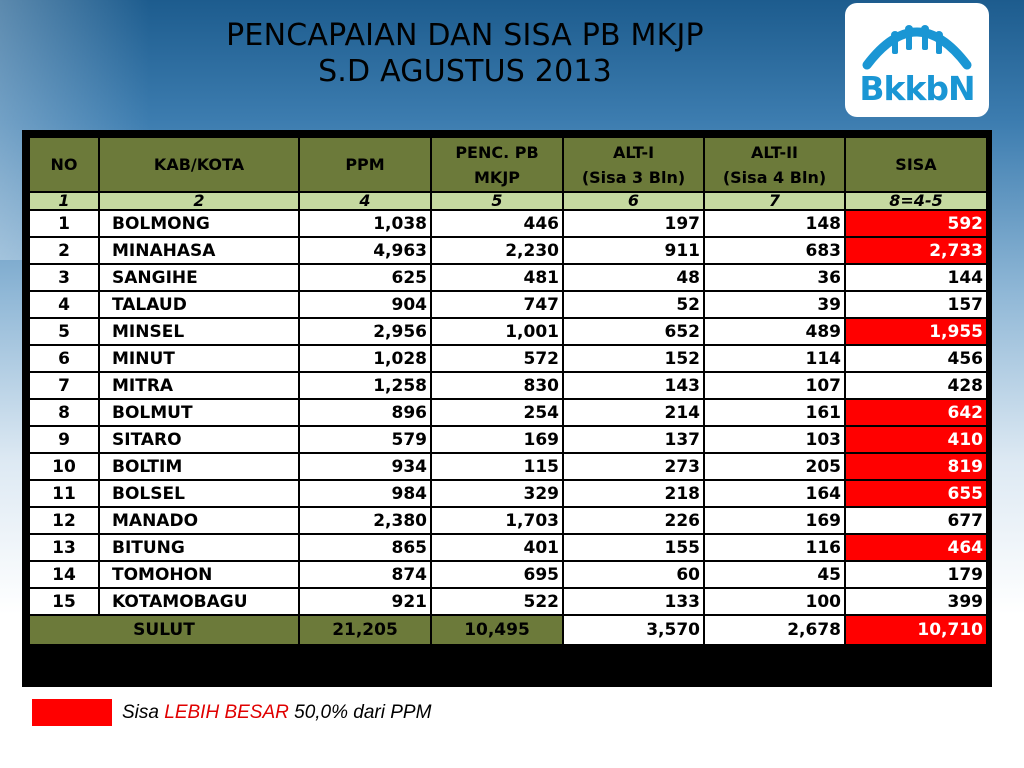  Describe the element at coordinates (774, 152) in the screenshot. I see `header-alt2-line1: ALT-II` at that location.